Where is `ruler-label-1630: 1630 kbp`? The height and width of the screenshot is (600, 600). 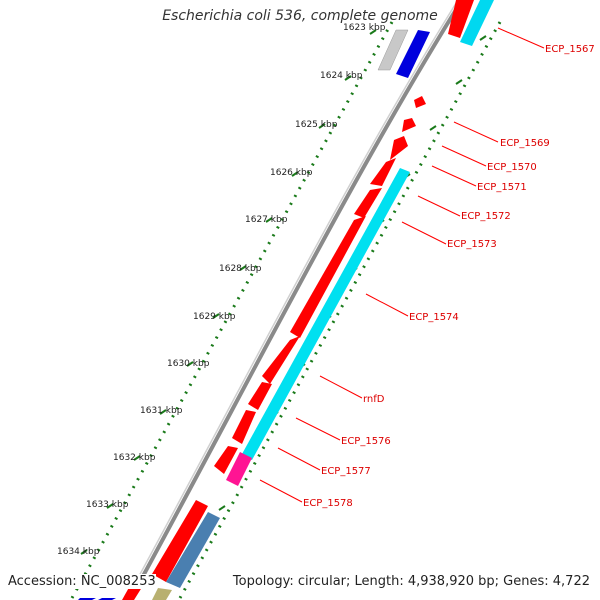
ruler-label-1630: 1630 kbp is located at coordinates (188, 364).